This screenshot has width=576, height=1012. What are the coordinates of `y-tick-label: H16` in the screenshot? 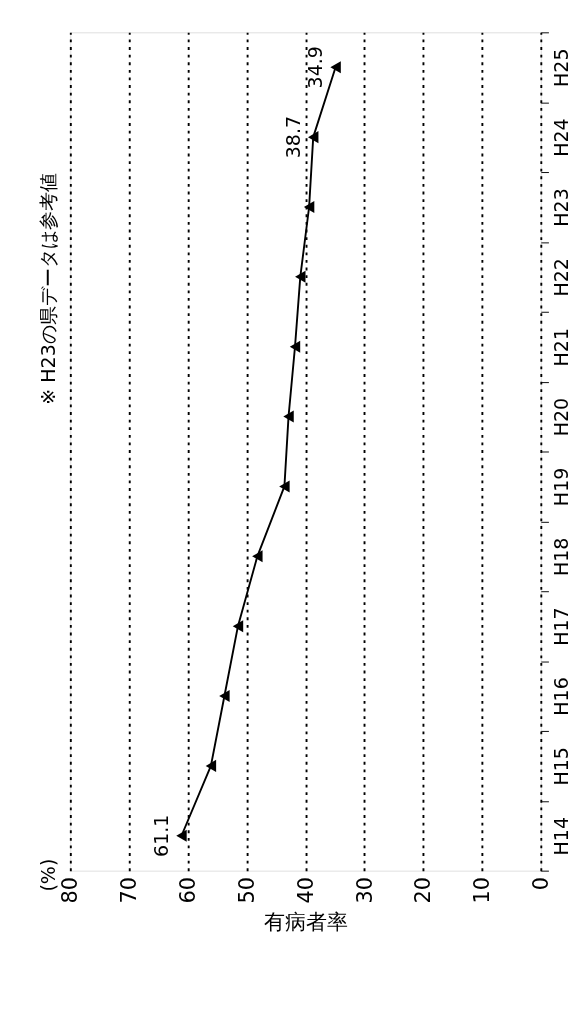 It's located at (560, 696).